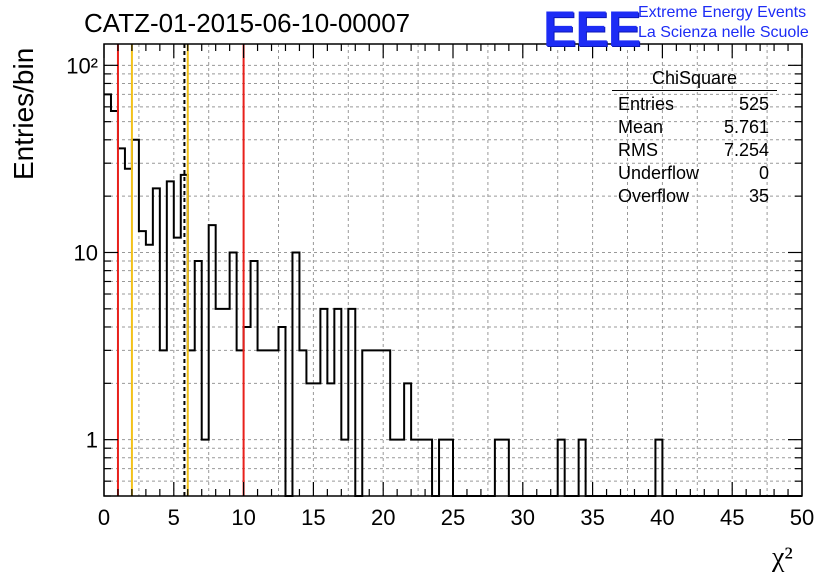  What do you see at coordinates (723, 32) in the screenshot?
I see `org-line-2: La Scienza nelle Scuole` at bounding box center [723, 32].